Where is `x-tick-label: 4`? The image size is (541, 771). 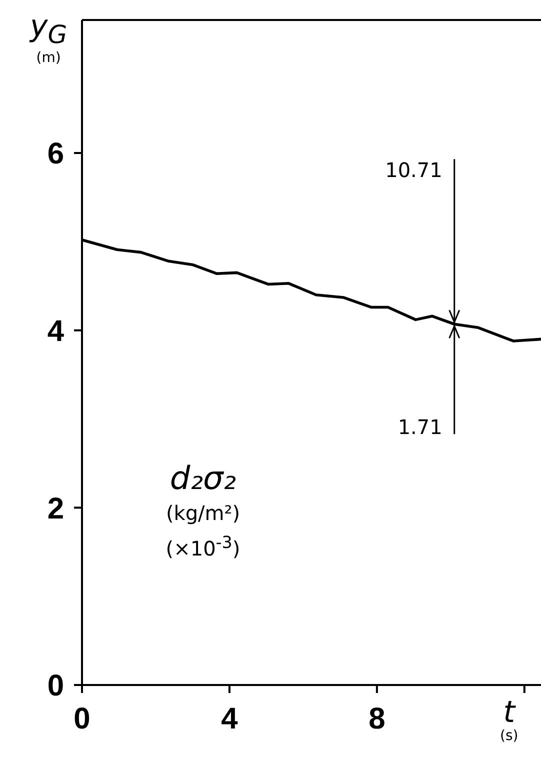 x-tick-label: 4 is located at coordinates (229, 719).